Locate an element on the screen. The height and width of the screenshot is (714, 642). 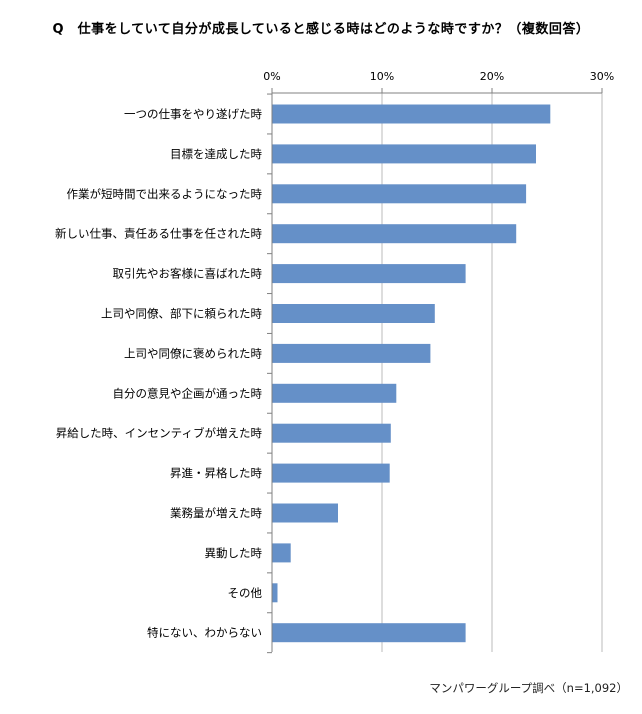
category-label: 作業が短時間で出来るようになった時 is located at coordinates (165, 194).